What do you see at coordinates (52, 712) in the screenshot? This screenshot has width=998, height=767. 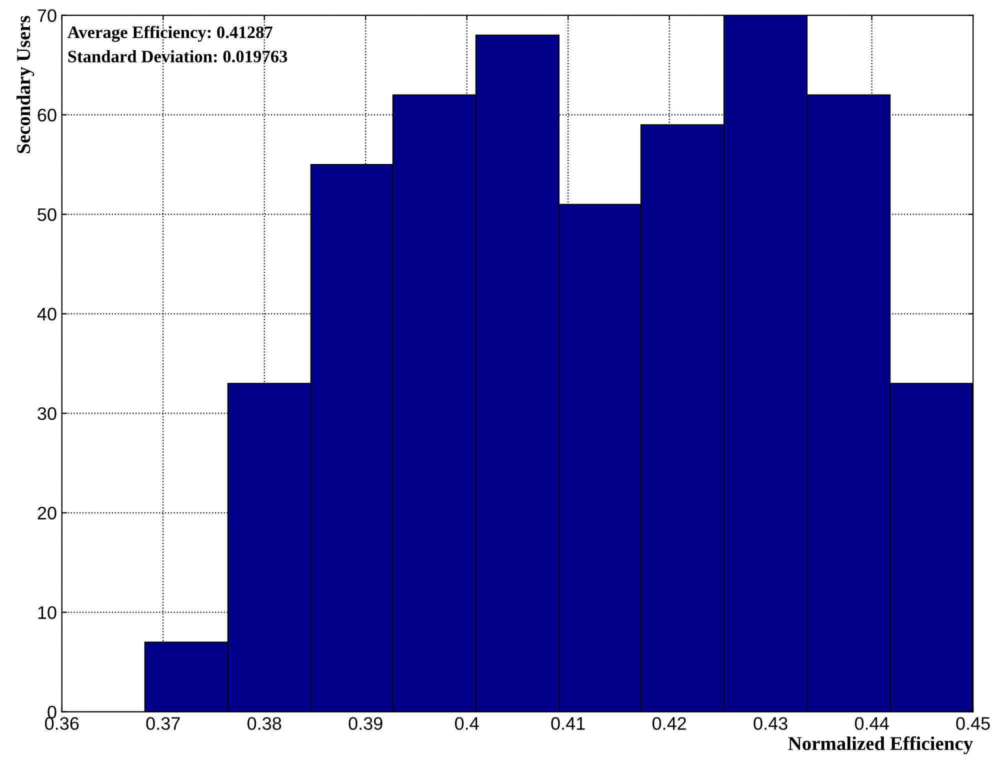 I see `y-tick-label: 0` at bounding box center [52, 712].